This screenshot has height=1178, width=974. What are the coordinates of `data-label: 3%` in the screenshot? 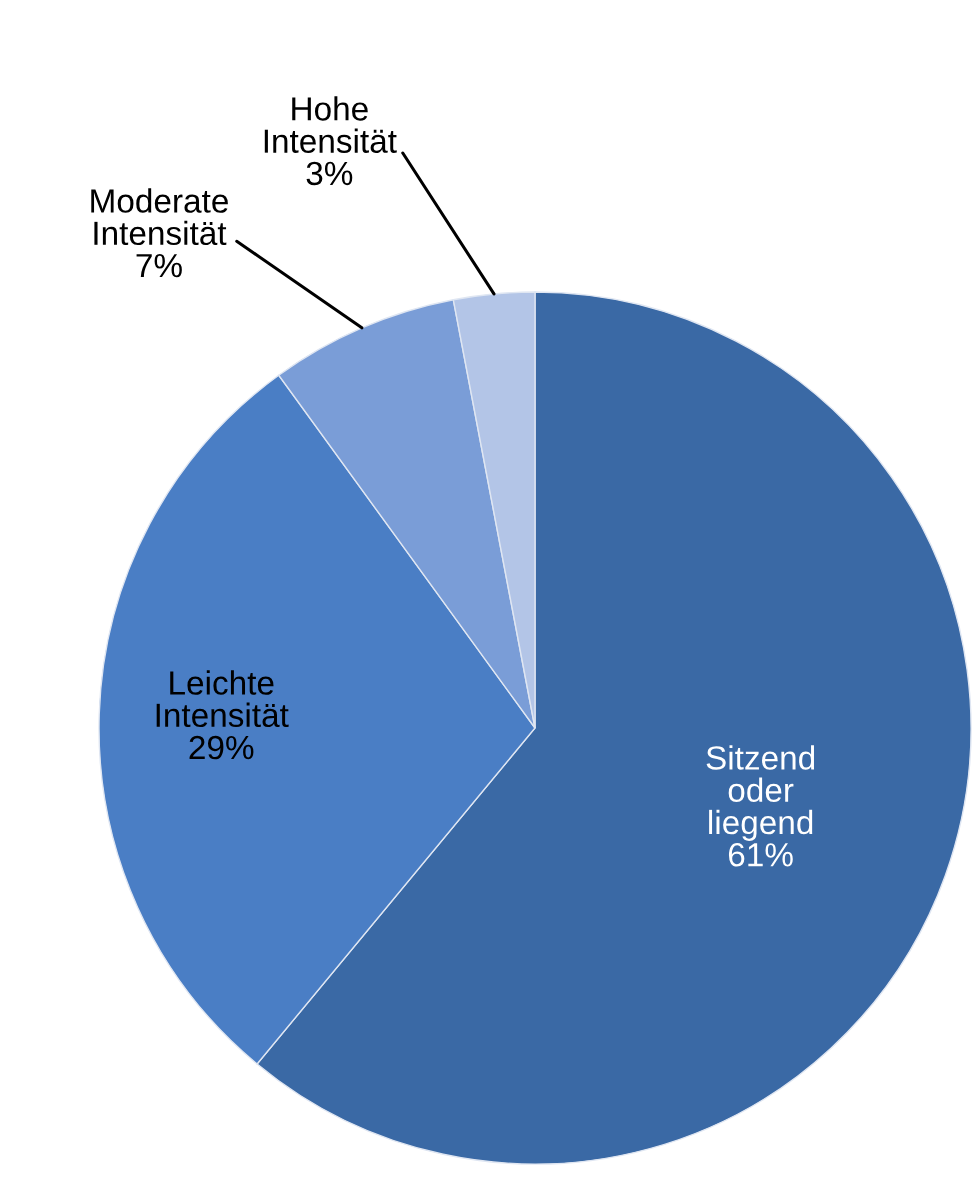 It's located at (329, 173).